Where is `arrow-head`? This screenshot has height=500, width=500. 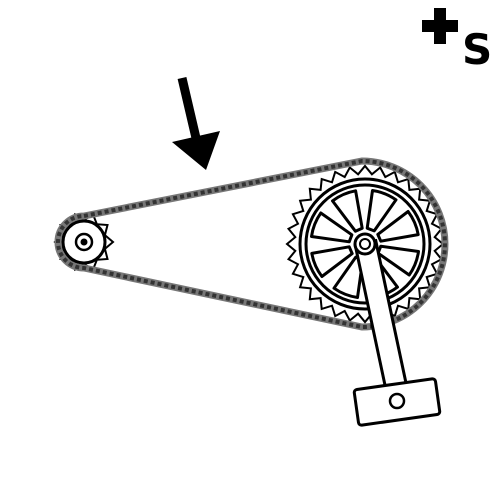 arrow-head is located at coordinates (196, 150).